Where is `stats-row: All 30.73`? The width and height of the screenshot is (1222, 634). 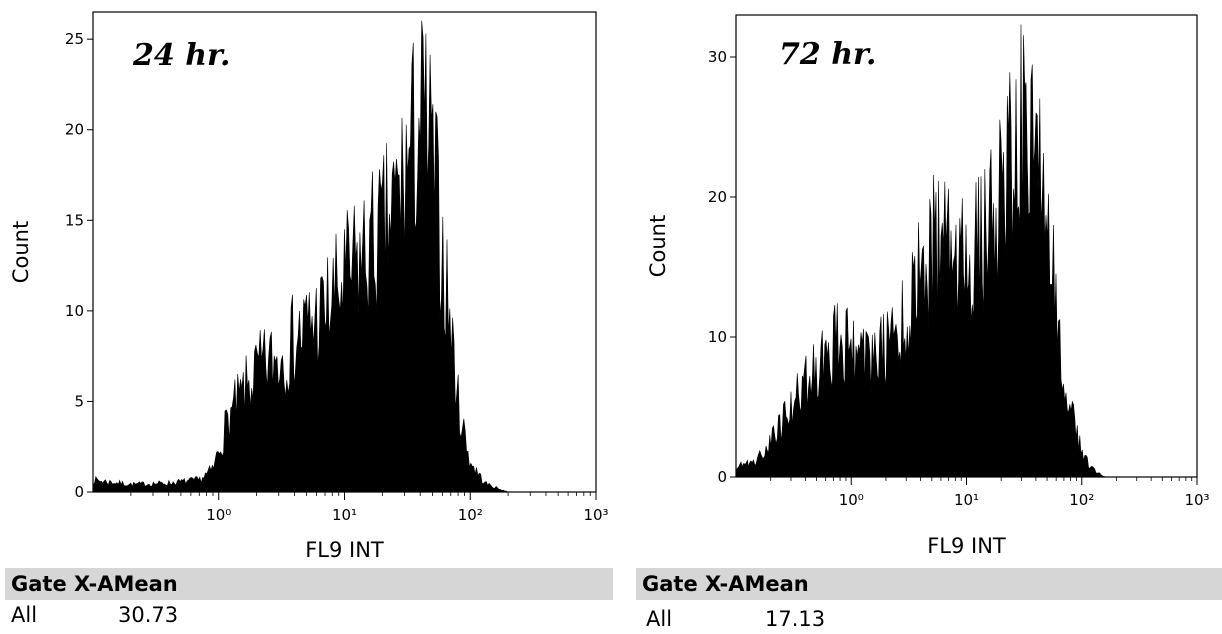
stats-row: All 30.73 is located at coordinates (311, 616).